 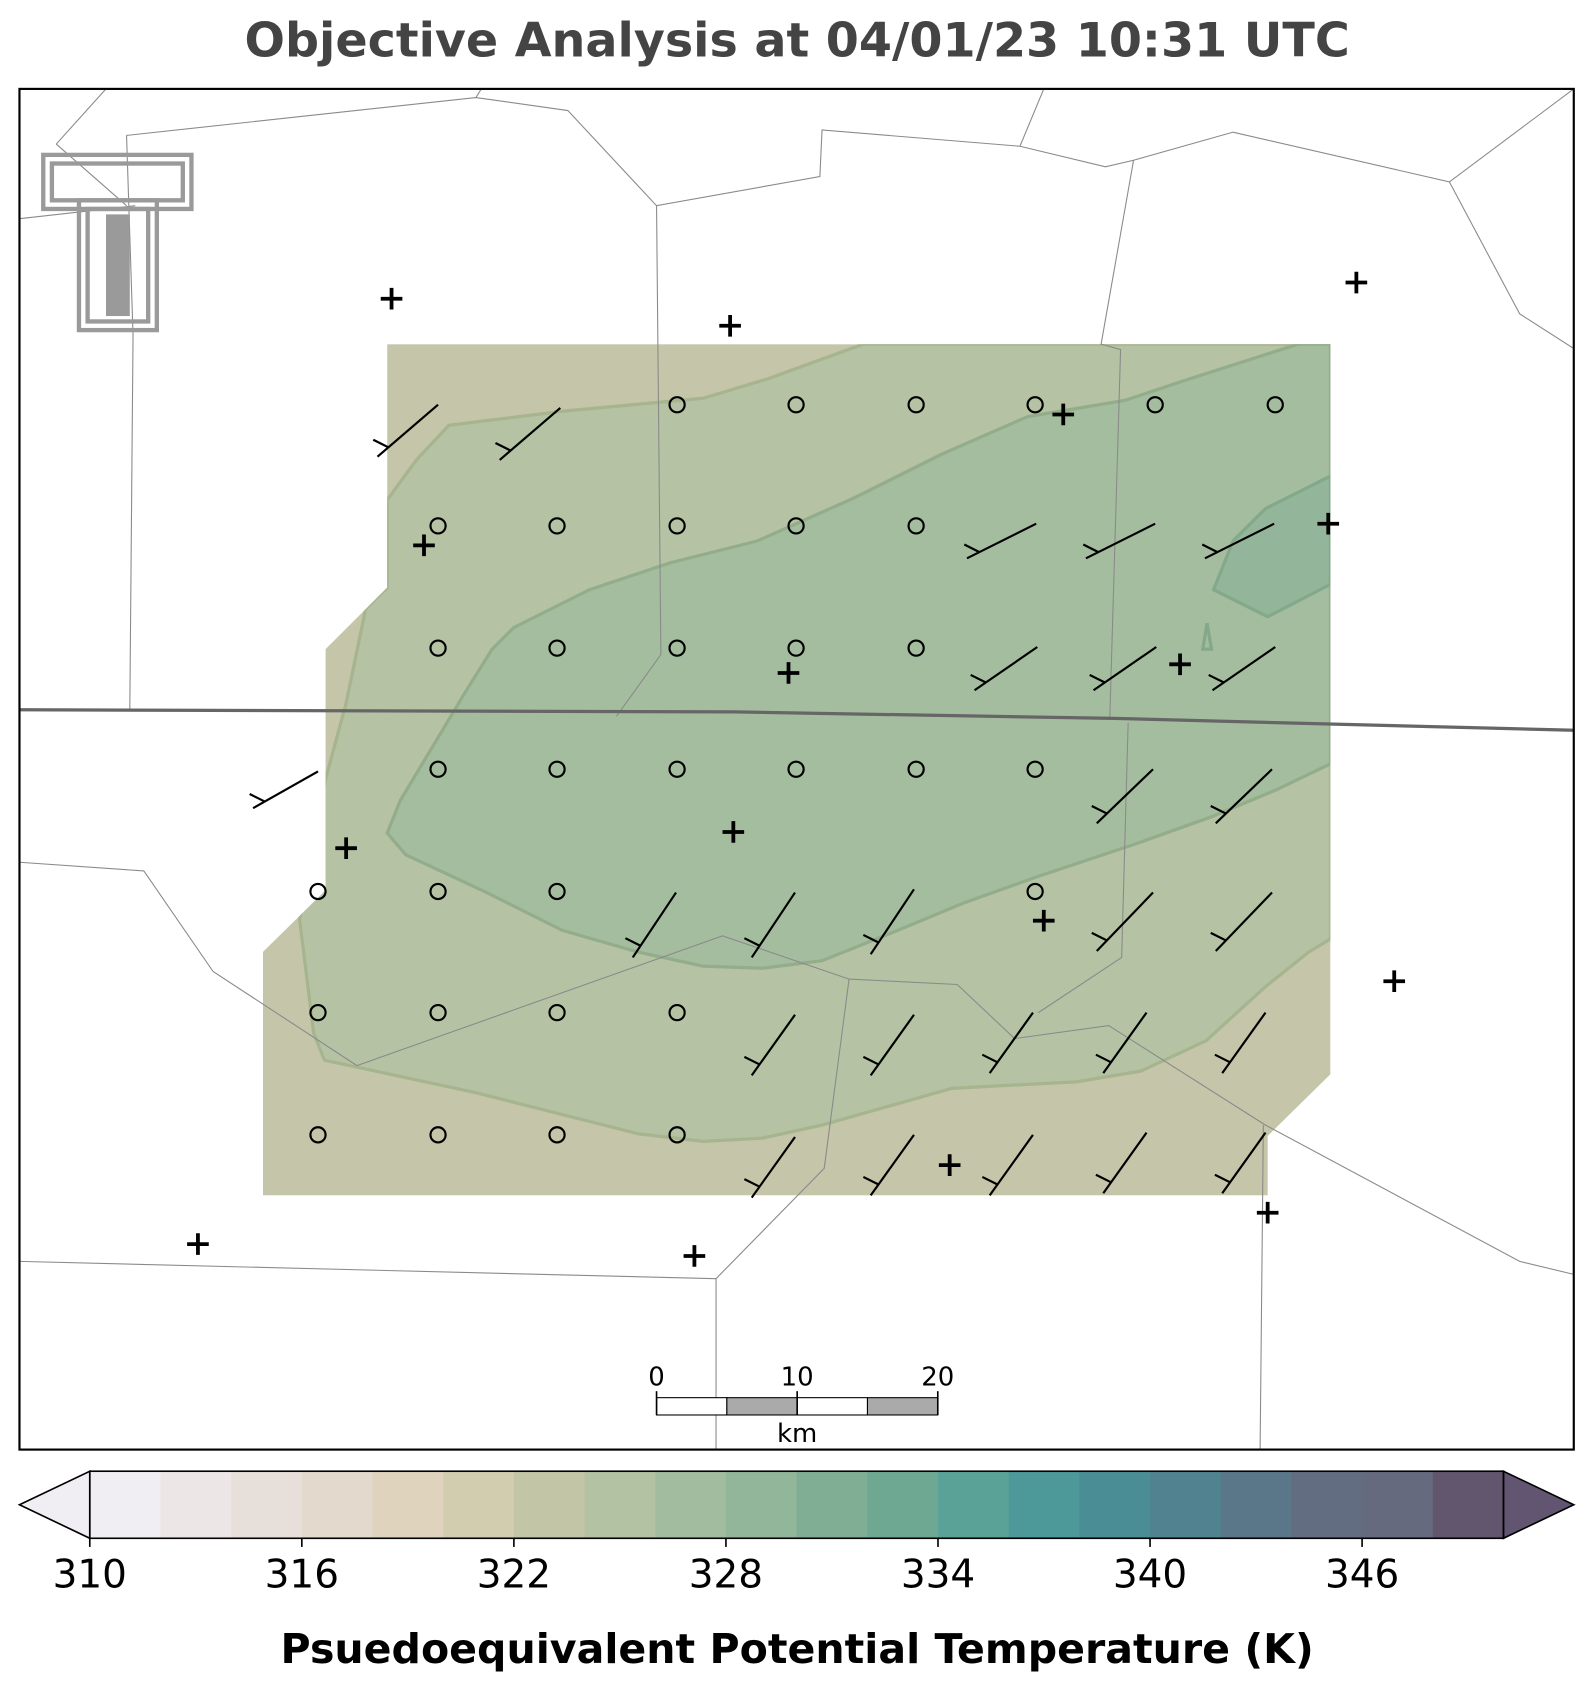 I want to click on colorbar-frame, so click(x=796, y=1505).